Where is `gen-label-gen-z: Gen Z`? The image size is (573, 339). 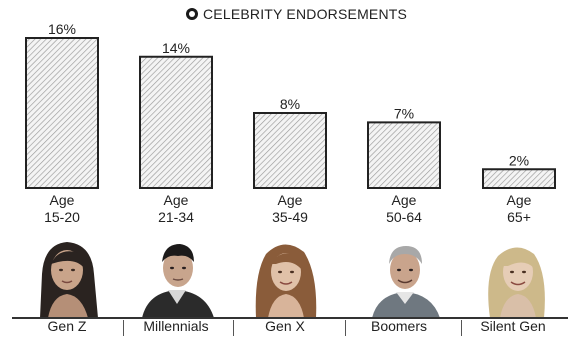
gen-label-gen-z: Gen Z is located at coordinates (67, 326).